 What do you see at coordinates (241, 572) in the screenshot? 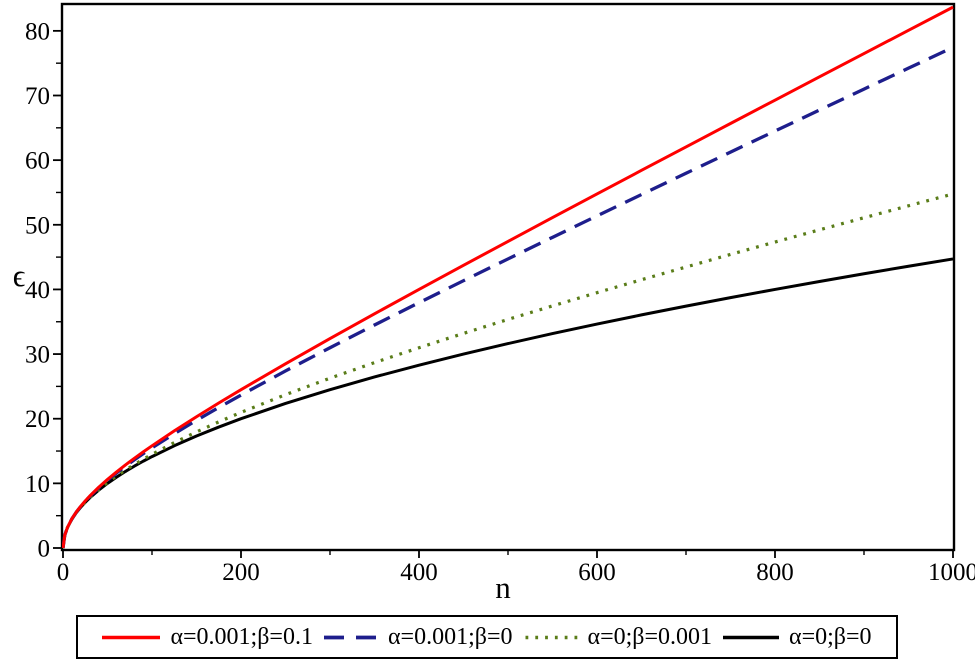
I see `x-tick-label: 200` at bounding box center [241, 572].